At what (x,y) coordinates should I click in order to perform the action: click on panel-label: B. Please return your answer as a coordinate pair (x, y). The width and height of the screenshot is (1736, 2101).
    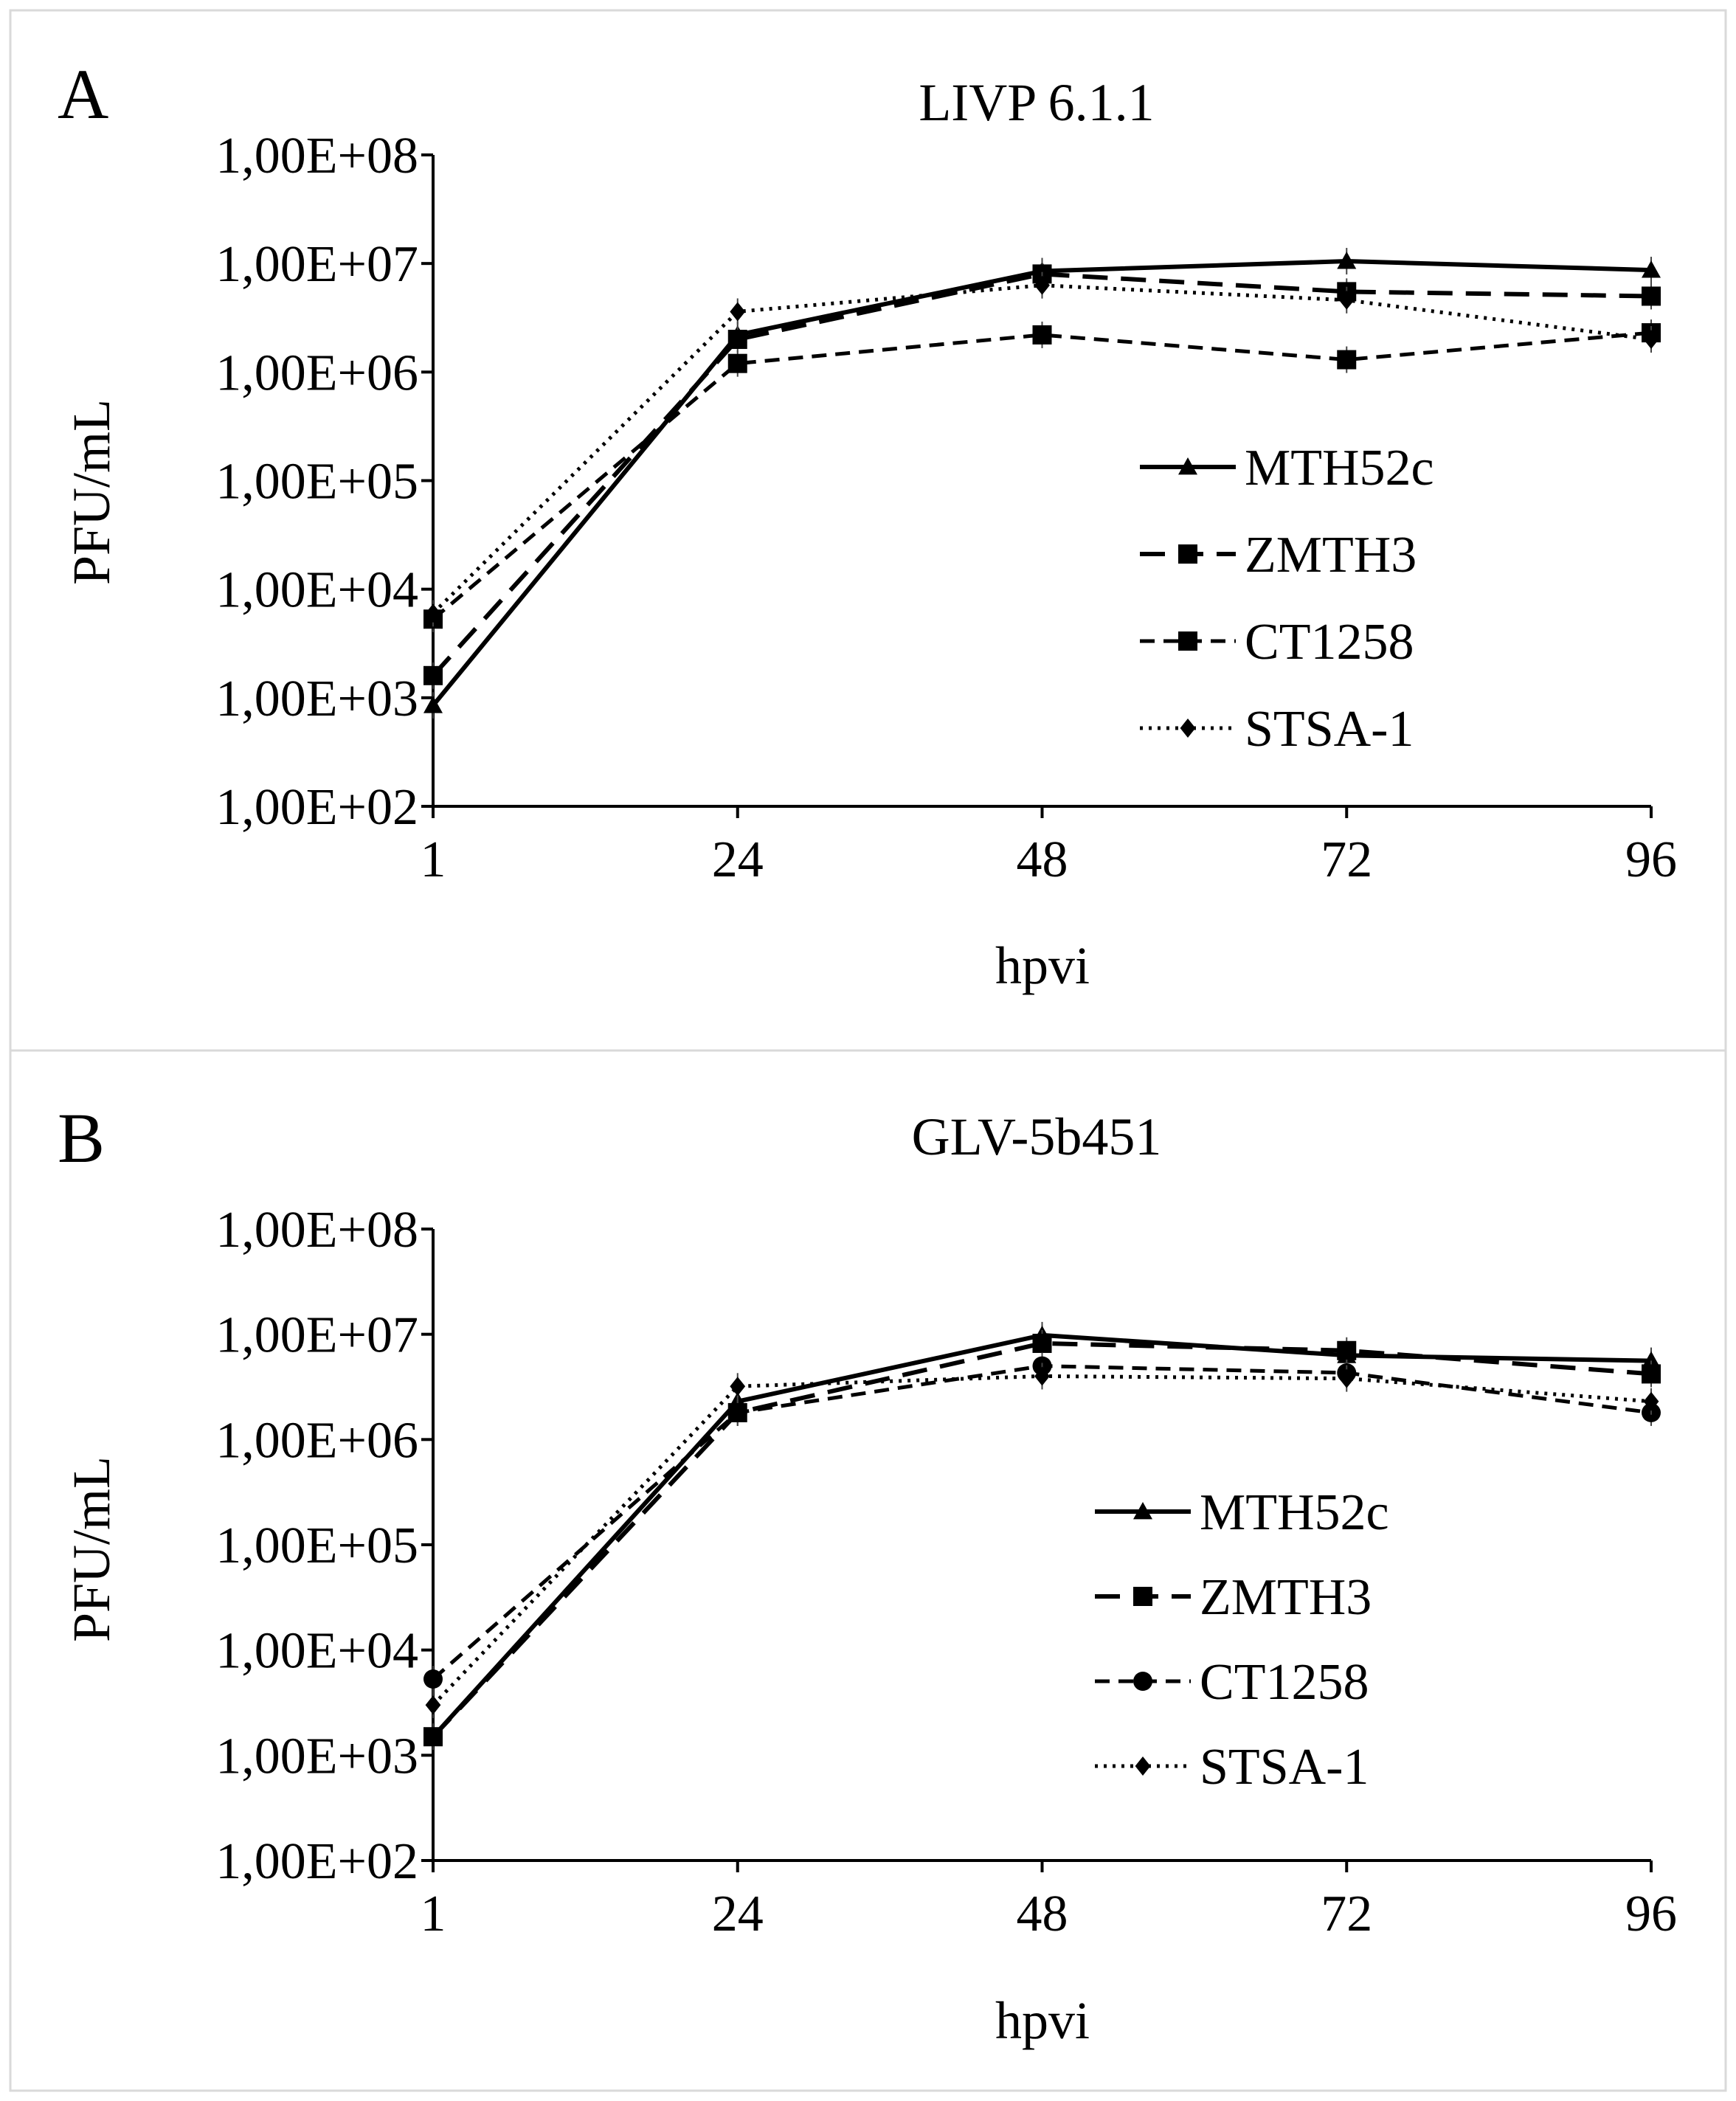
    Looking at the image, I should click on (81, 1137).